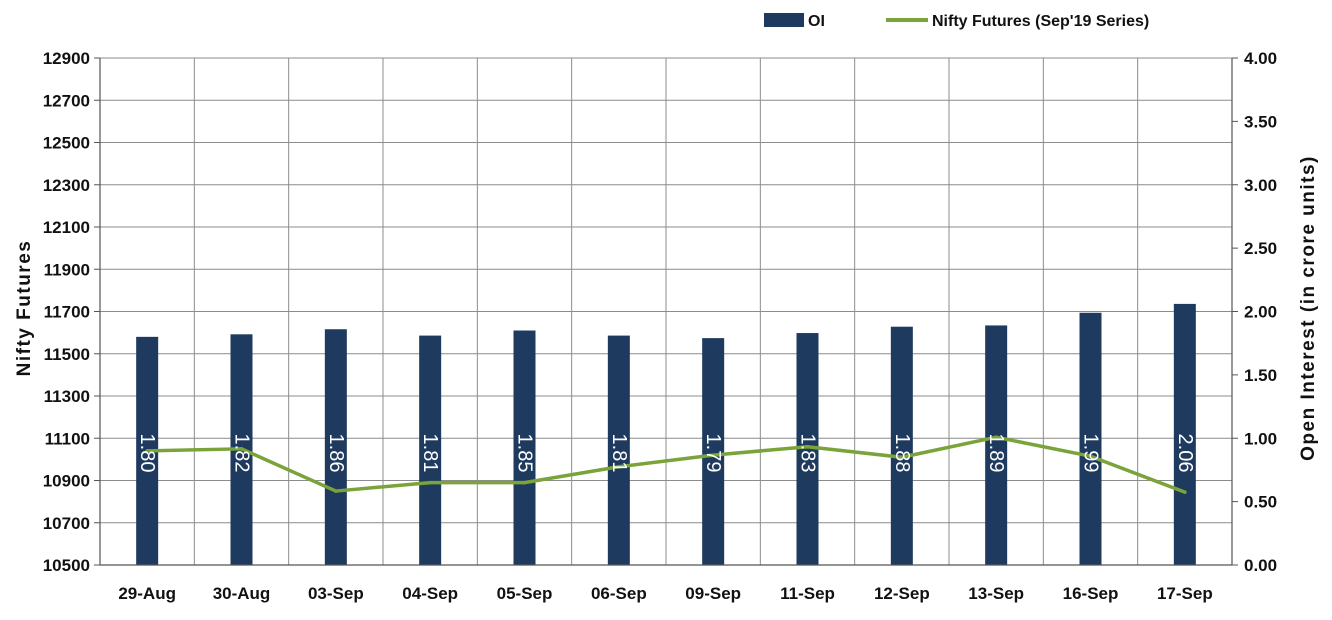 The height and width of the screenshot is (620, 1332). Describe the element at coordinates (808, 453) in the screenshot. I see `bar-data-label: 1.83` at that location.